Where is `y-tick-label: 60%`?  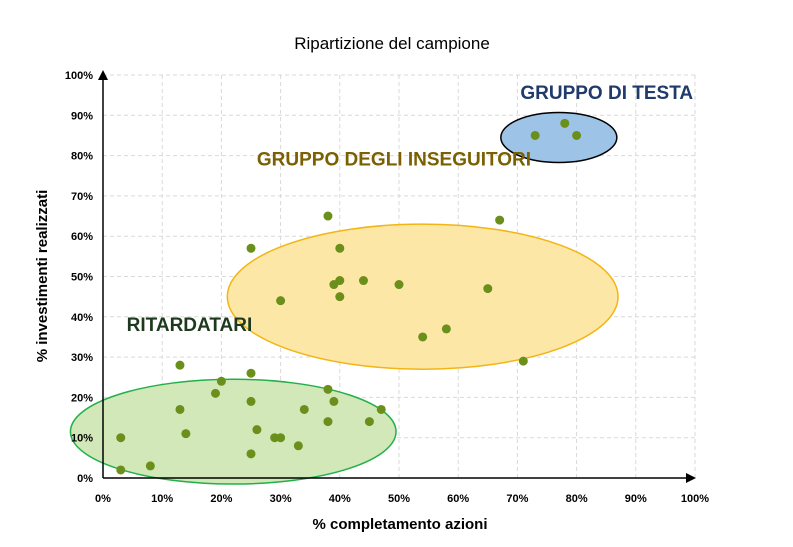 y-tick-label: 60% is located at coordinates (82, 237).